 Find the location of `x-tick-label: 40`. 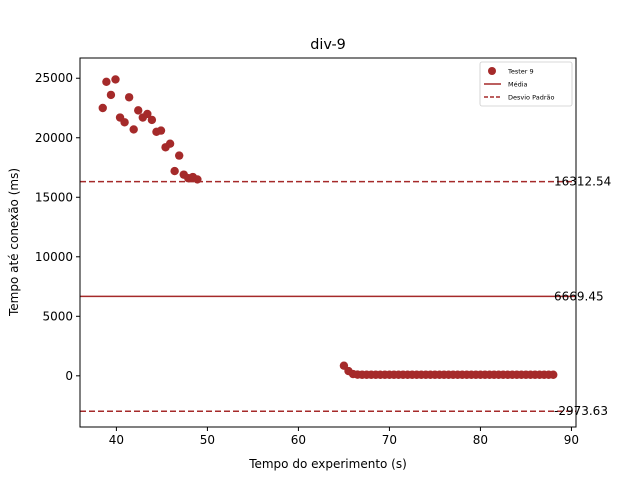

x-tick-label: 40 is located at coordinates (116, 440).